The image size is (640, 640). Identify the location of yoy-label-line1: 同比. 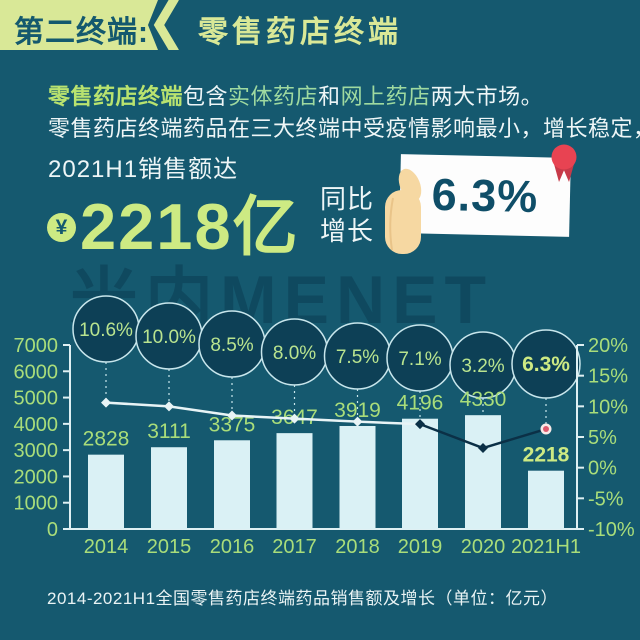
(347, 199).